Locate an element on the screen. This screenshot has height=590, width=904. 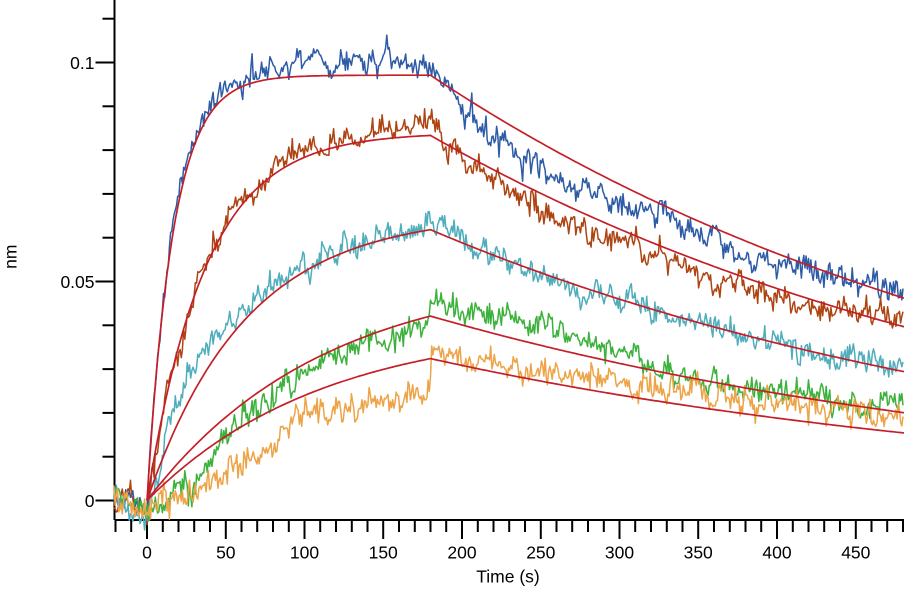
svg-text: nm is located at coordinates (11, 257).